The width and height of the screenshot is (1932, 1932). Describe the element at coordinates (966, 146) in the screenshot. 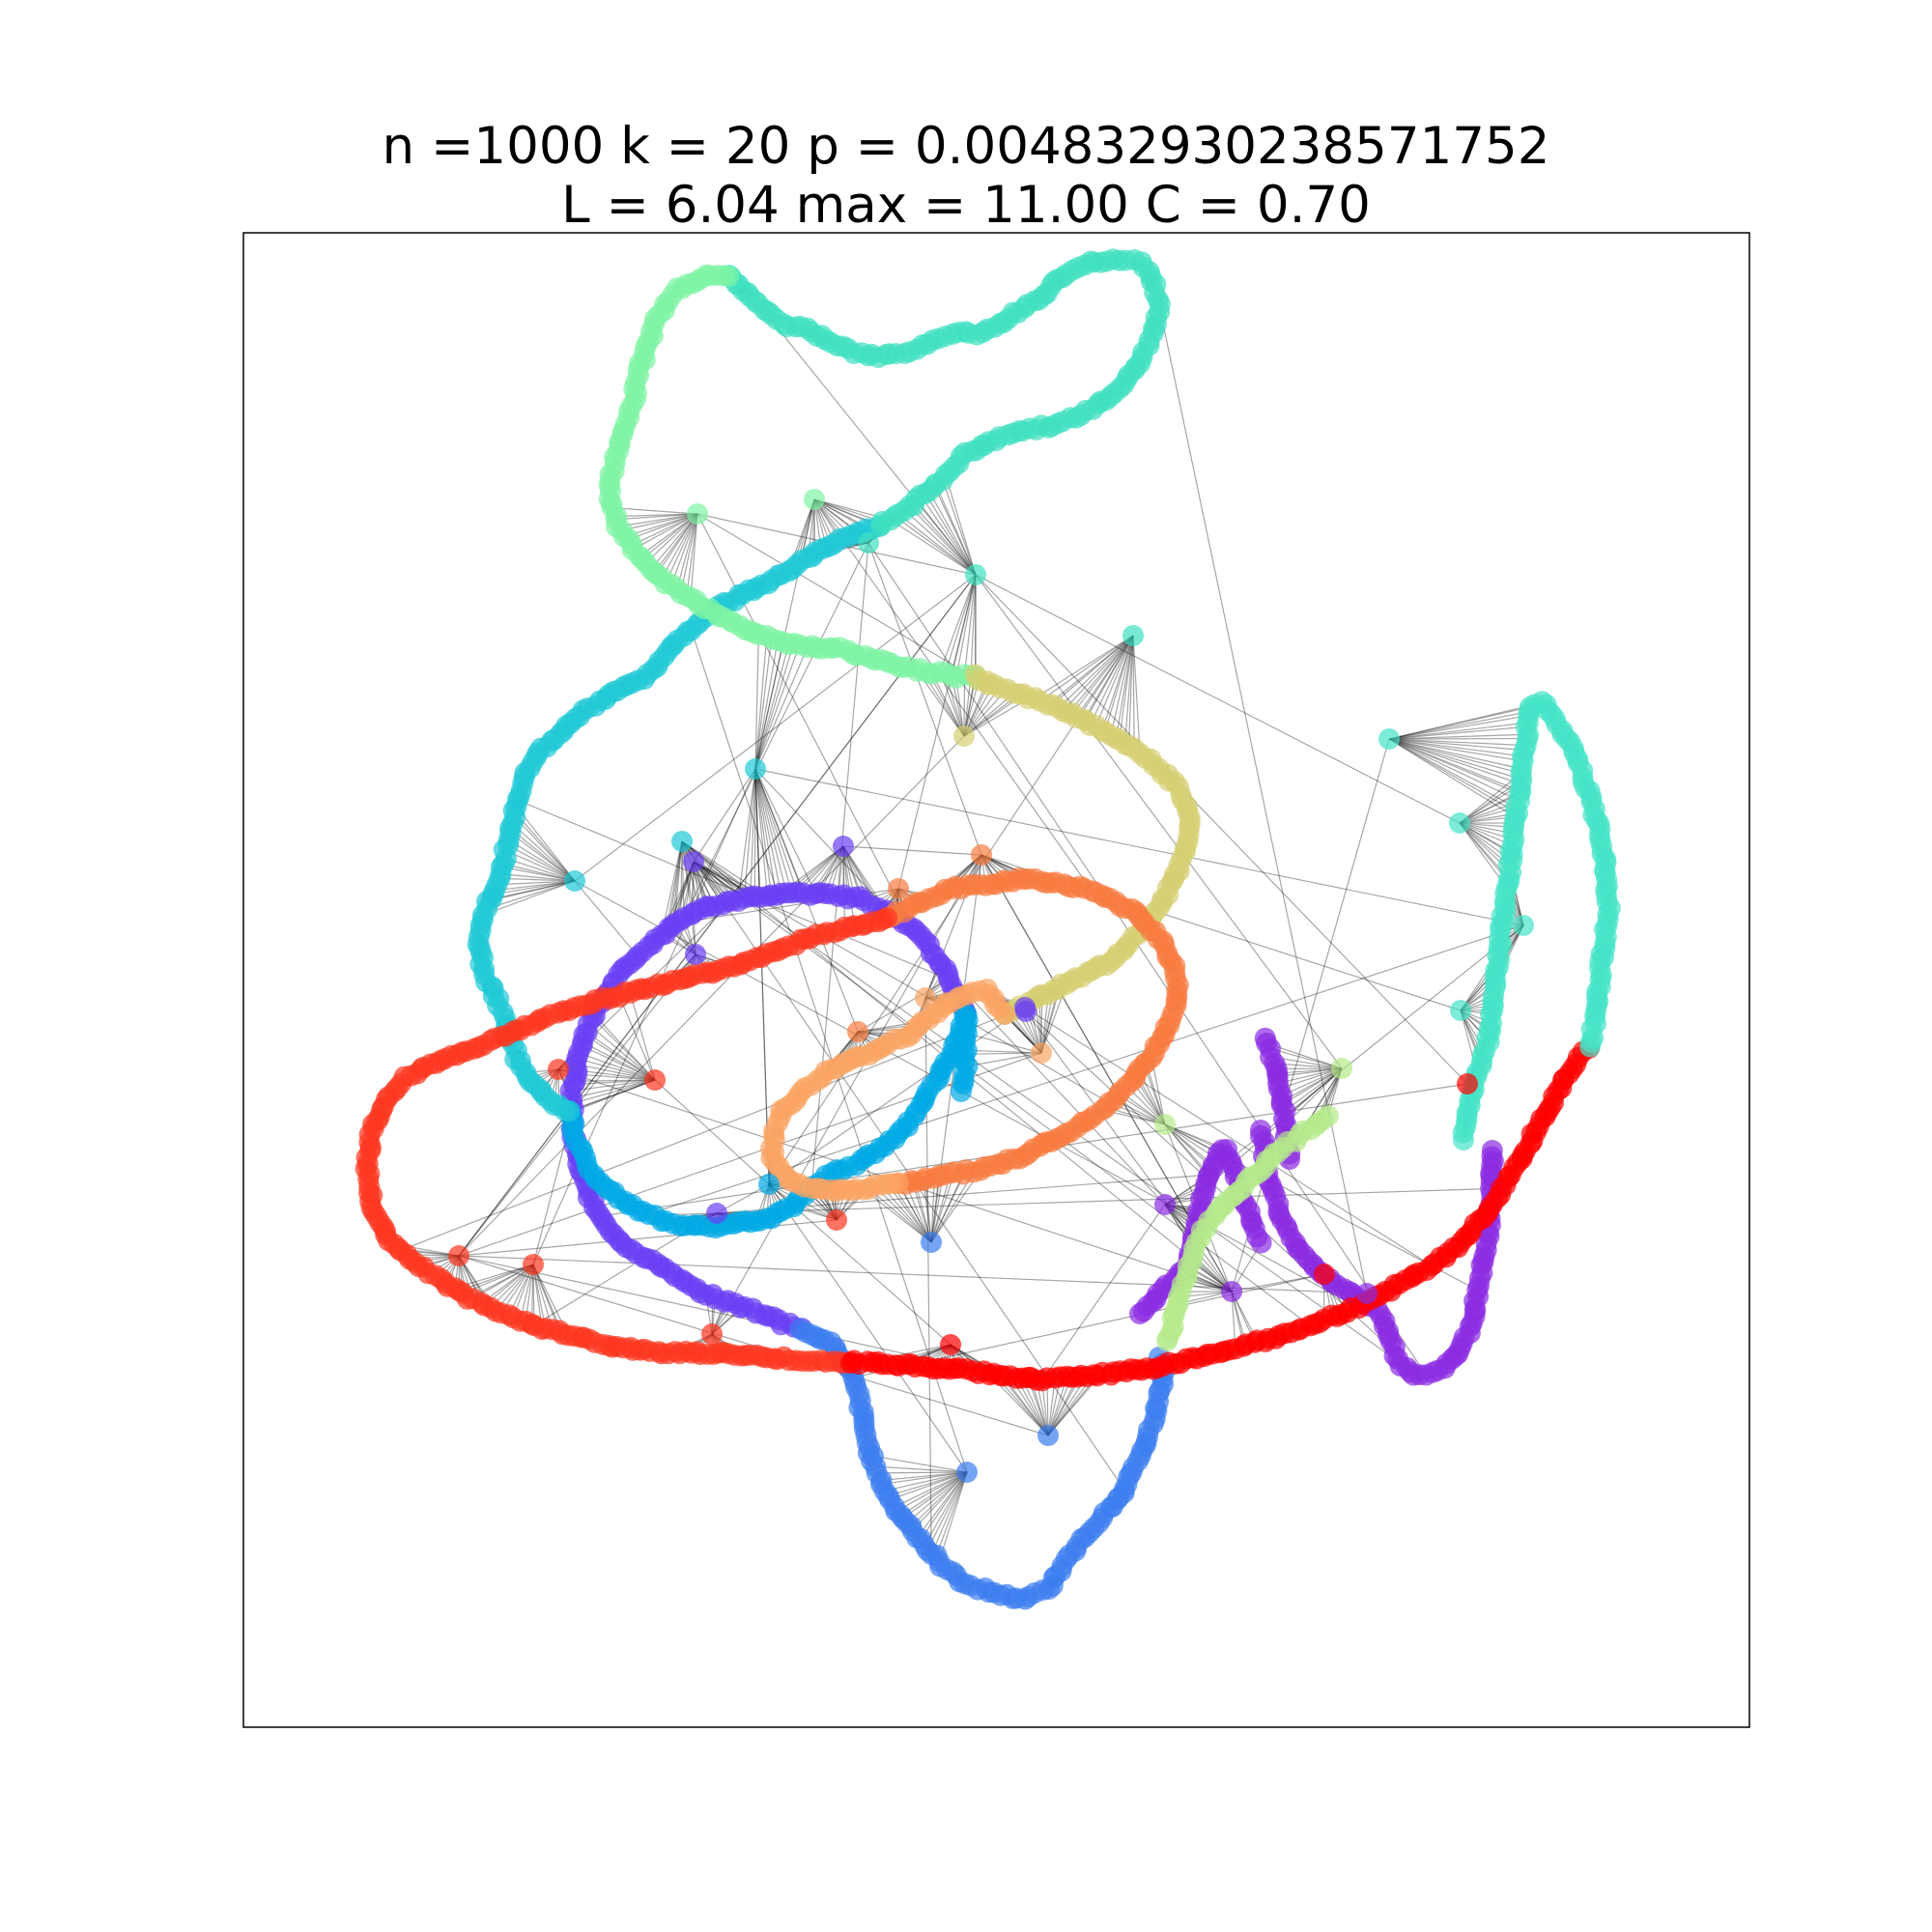

I see `chart-title-line-1: n =1000 k = 20 p = 0.004832930238571752` at that location.